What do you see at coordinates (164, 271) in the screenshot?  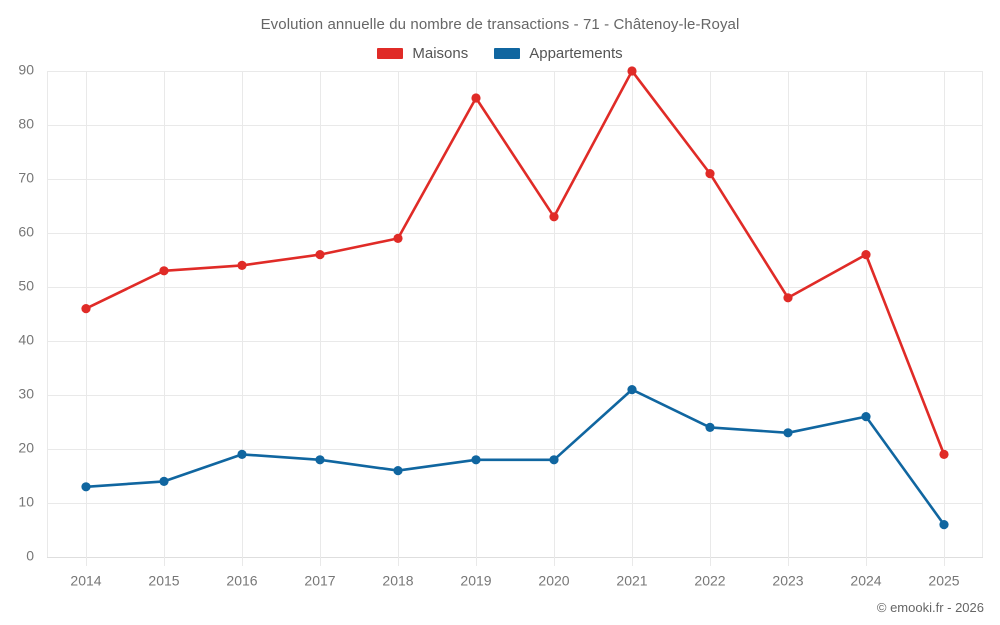 I see `data-point: Maisons 2015: 53` at bounding box center [164, 271].